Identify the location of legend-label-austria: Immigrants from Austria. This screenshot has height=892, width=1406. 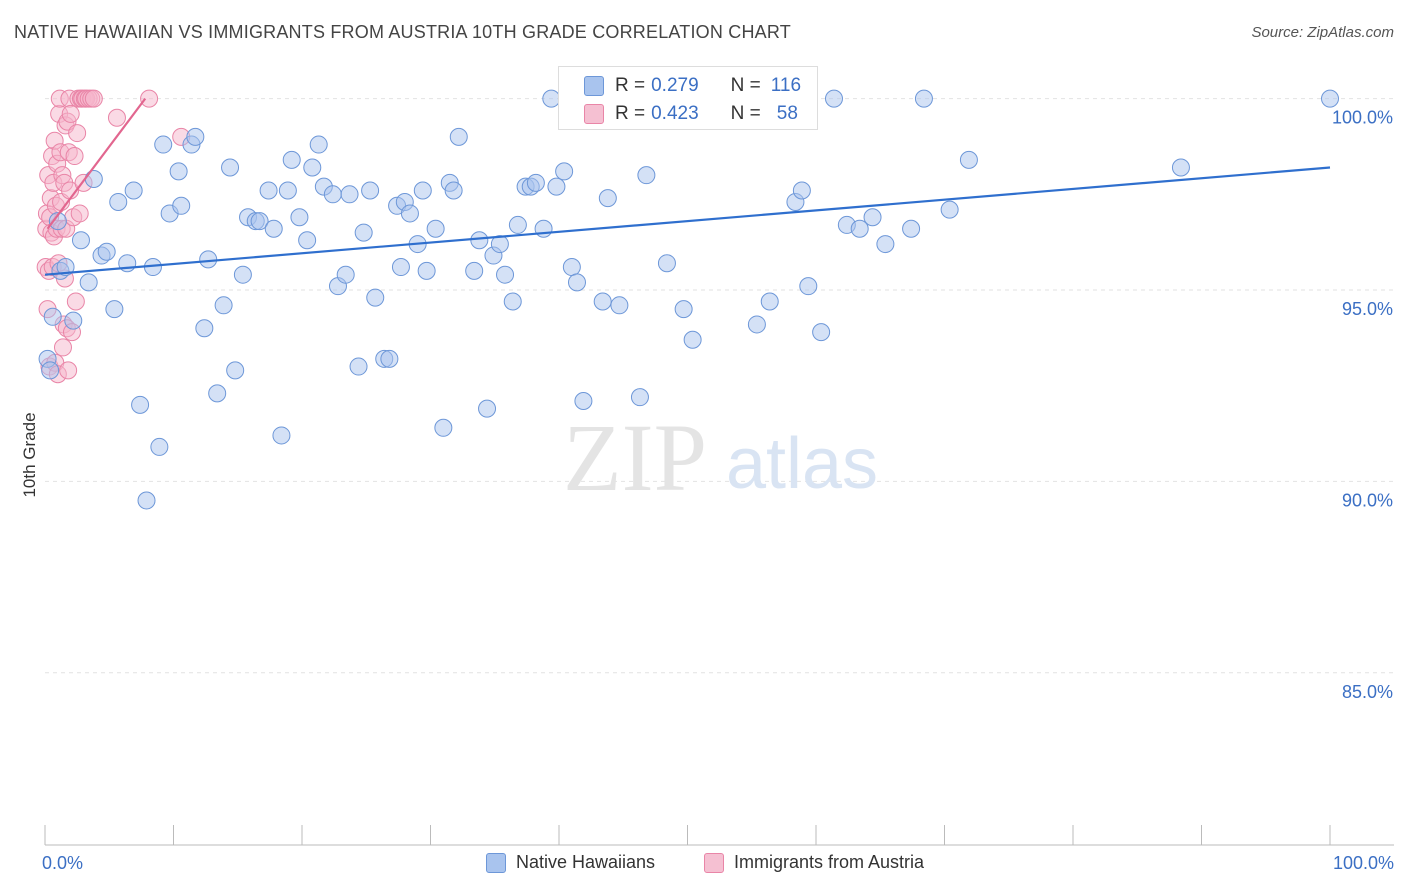
(829, 862).